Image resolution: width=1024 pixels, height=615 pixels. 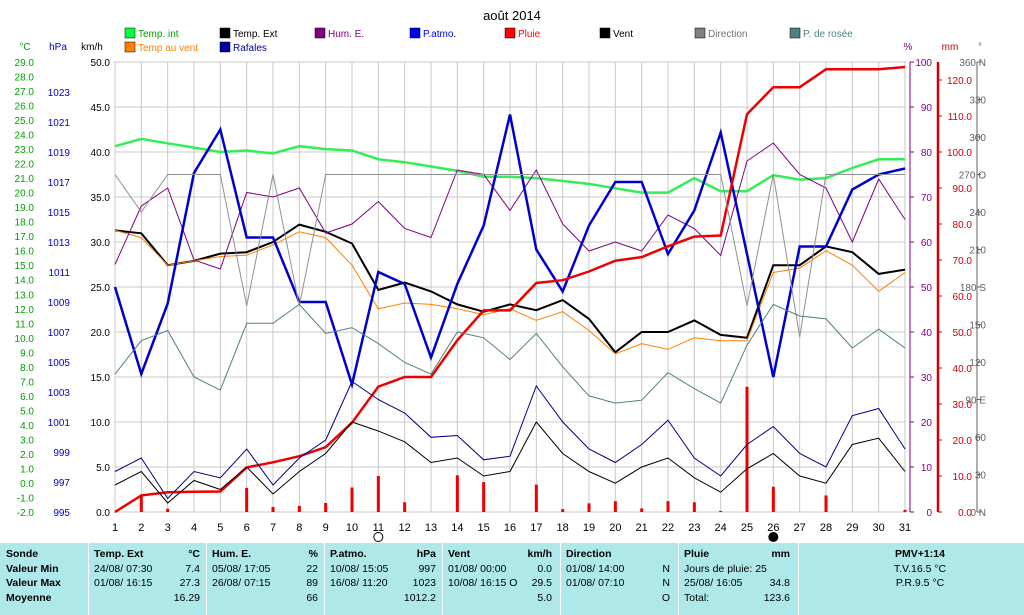 What do you see at coordinates (927, 468) in the screenshot?
I see `right-axis-tick: 10` at bounding box center [927, 468].